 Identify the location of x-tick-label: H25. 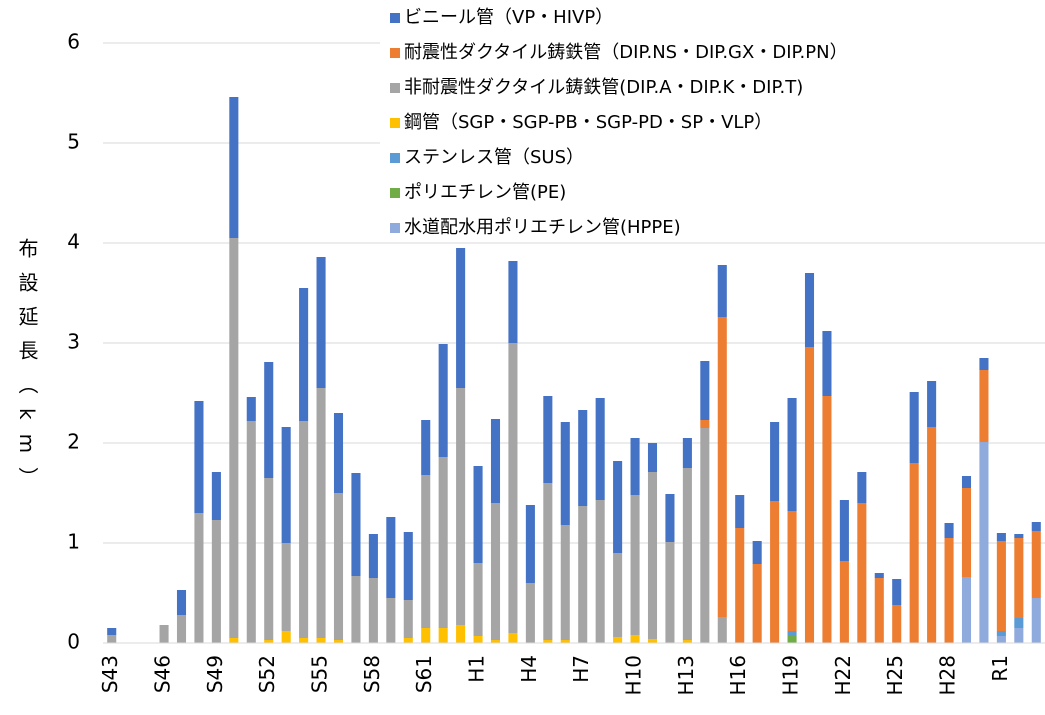
(895, 675).